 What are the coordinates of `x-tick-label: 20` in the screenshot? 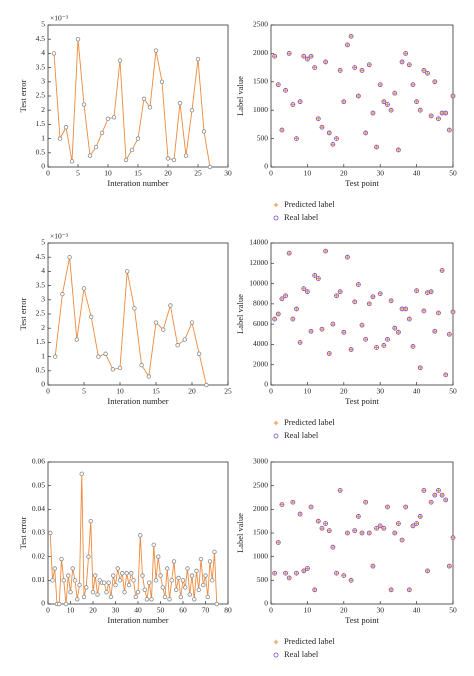 It's located at (344, 610).